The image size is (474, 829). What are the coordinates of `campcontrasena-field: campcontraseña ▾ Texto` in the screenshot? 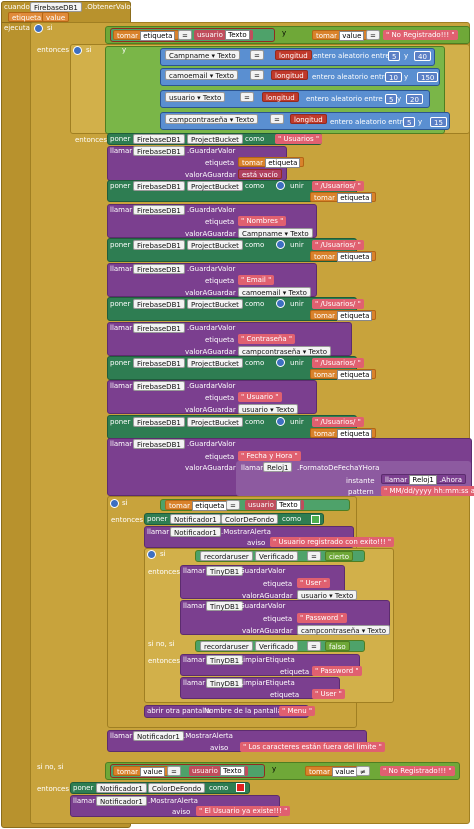 It's located at (211, 119).